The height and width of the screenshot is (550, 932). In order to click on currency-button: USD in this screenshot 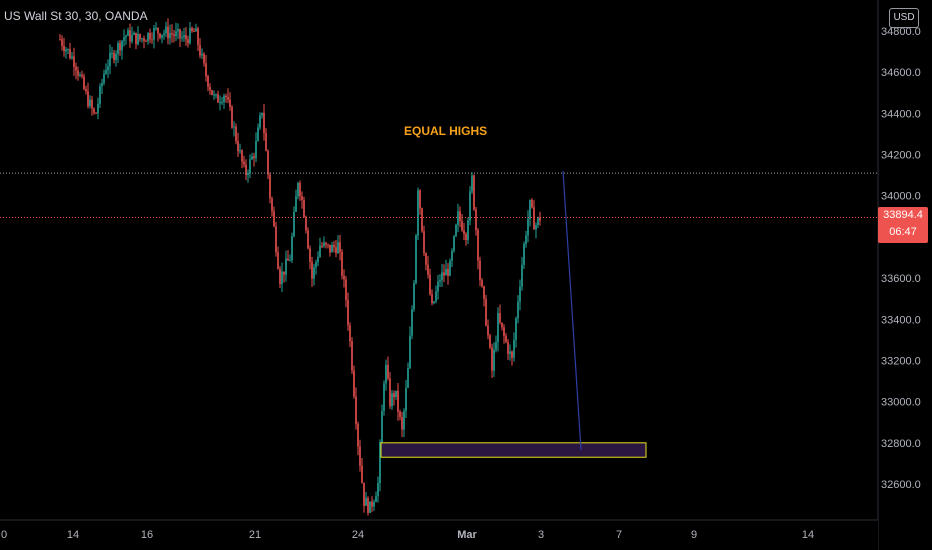, I will do `click(904, 18)`.